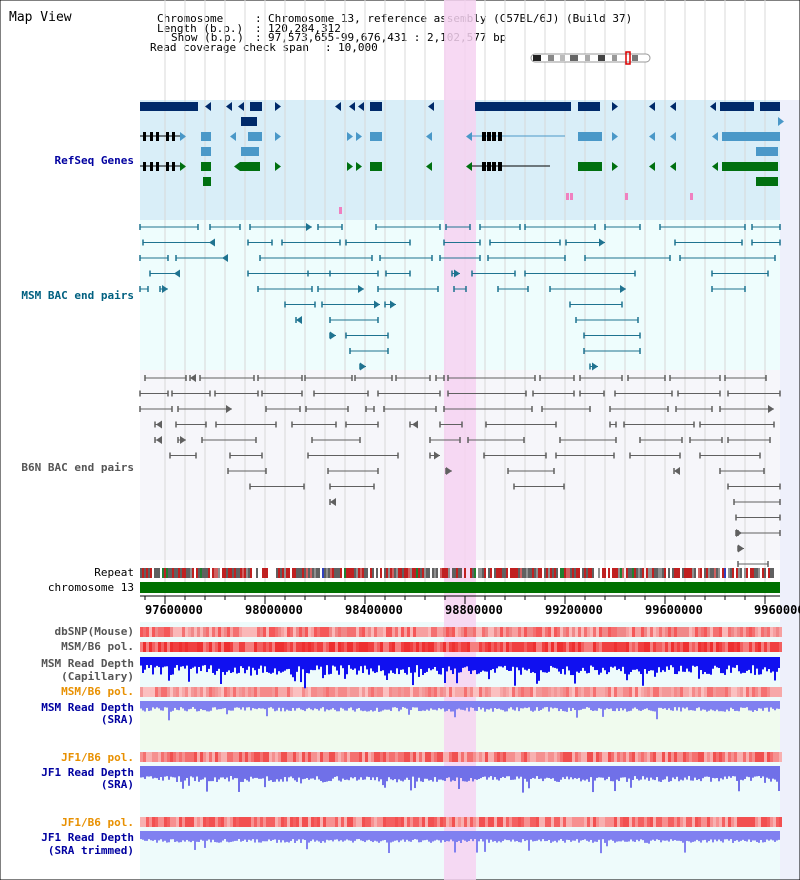 This screenshot has width=800, height=880. What do you see at coordinates (462, 158) in the screenshot?
I see `refseq-gene-features` at bounding box center [462, 158].